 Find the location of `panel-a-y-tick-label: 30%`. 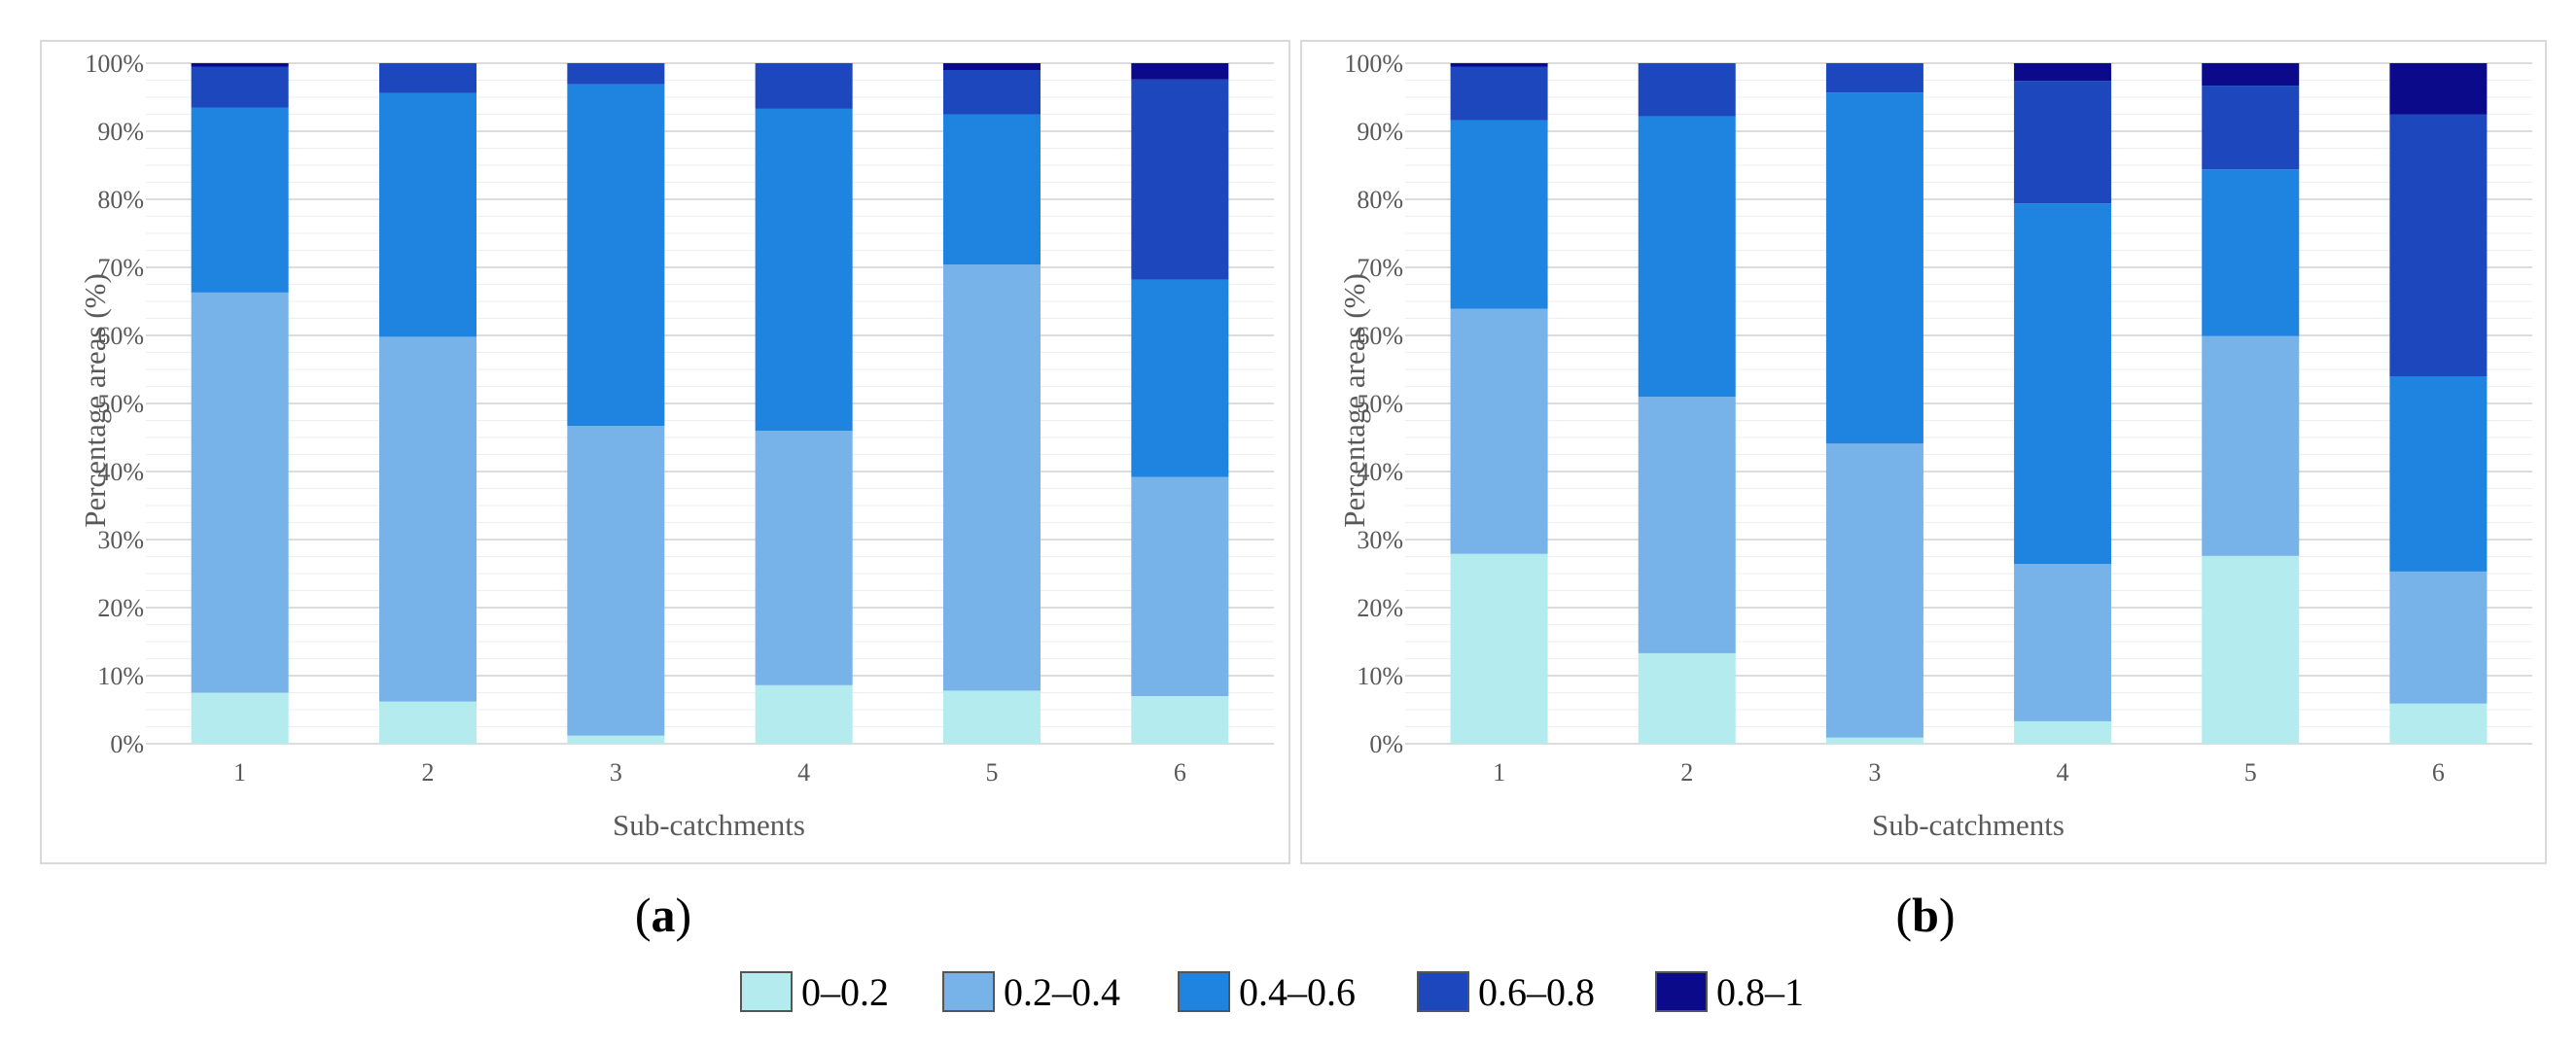

panel-a-y-tick-label: 30% is located at coordinates (121, 540).